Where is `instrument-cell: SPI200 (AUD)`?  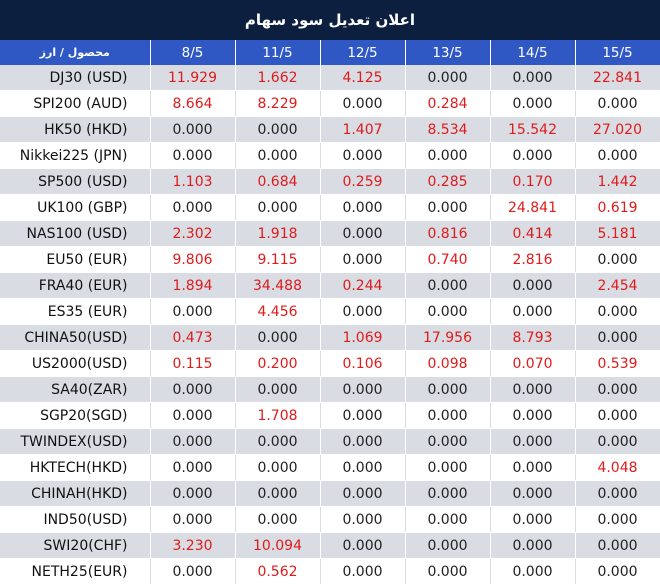 instrument-cell: SPI200 (AUD) is located at coordinates (75, 103).